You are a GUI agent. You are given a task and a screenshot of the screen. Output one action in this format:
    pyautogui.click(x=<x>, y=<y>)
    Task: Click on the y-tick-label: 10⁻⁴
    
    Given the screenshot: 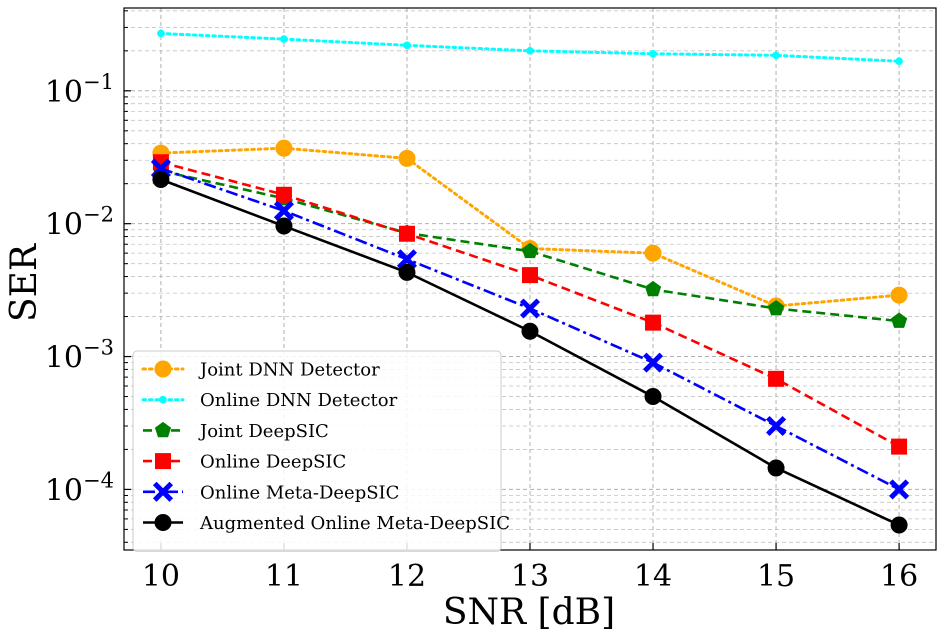 What is the action you would take?
    pyautogui.click(x=79, y=488)
    